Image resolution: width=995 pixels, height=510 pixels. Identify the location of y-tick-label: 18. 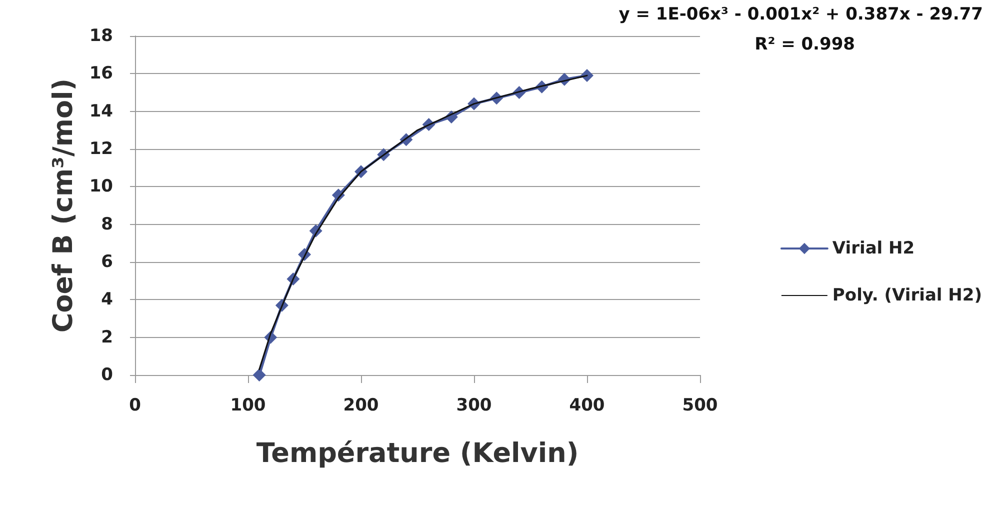
(101, 36).